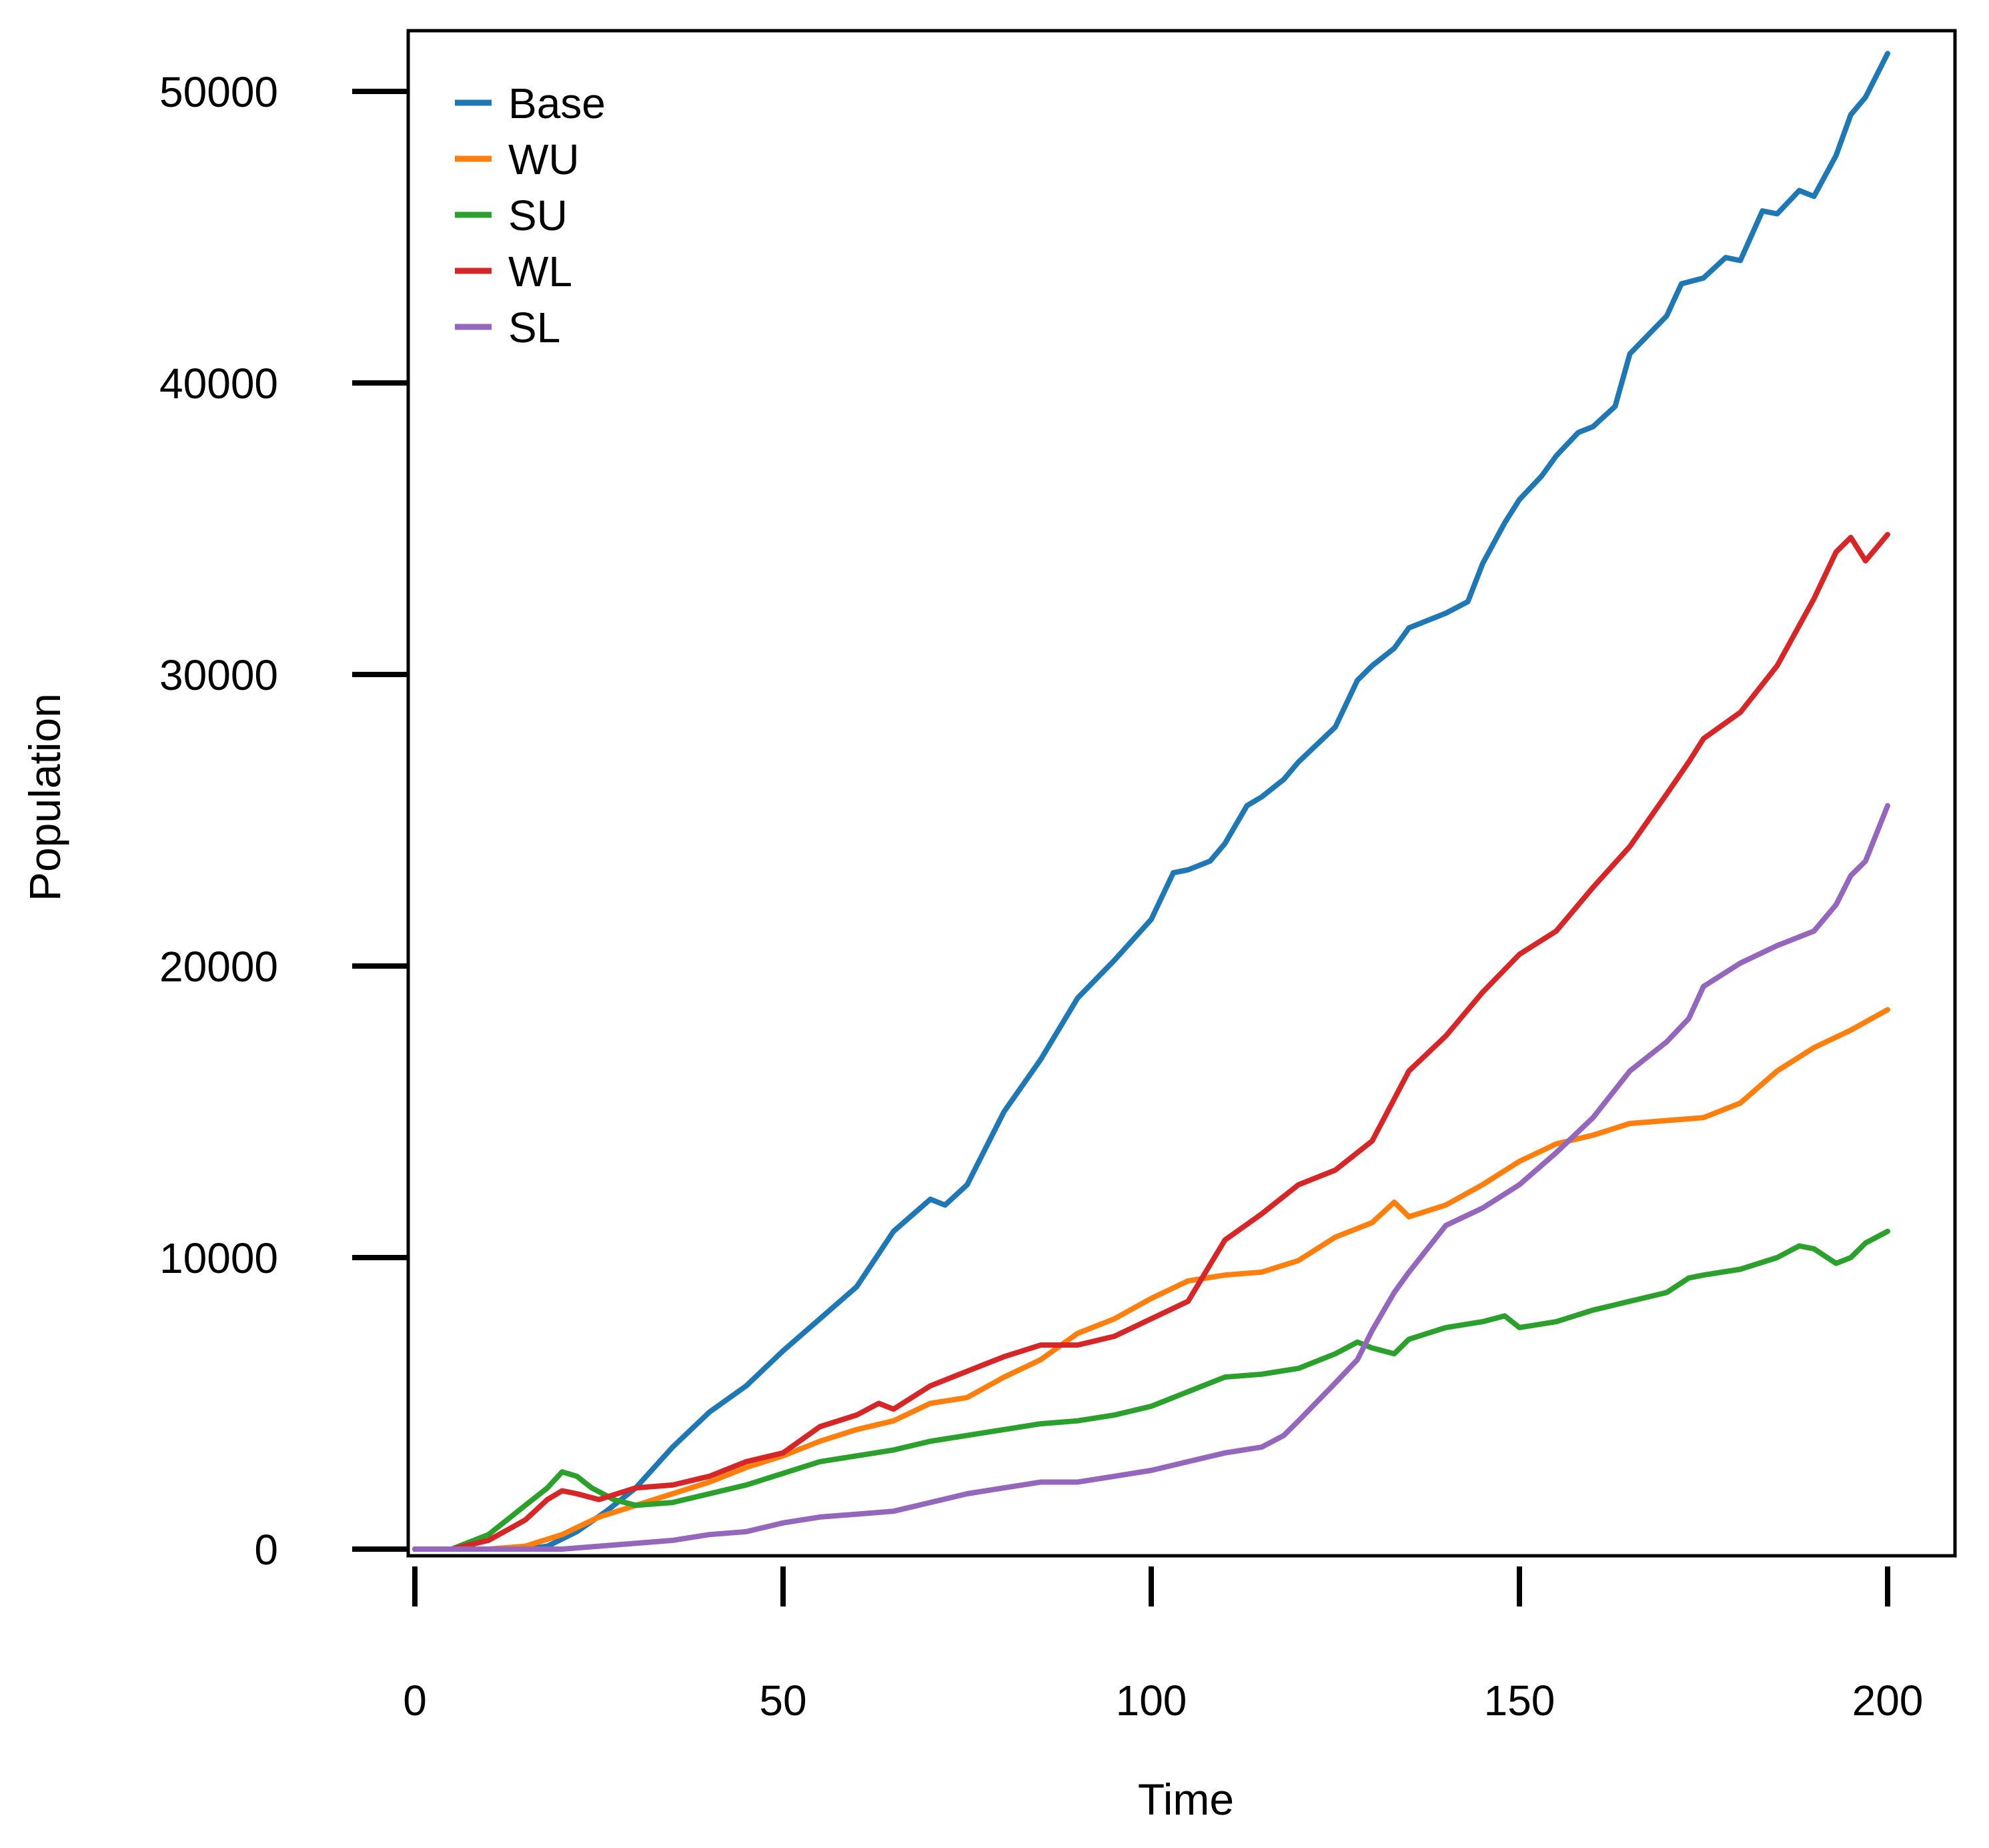 This screenshot has width=1989, height=1848. What do you see at coordinates (1888, 1701) in the screenshot?
I see `x-tick-label: 200` at bounding box center [1888, 1701].